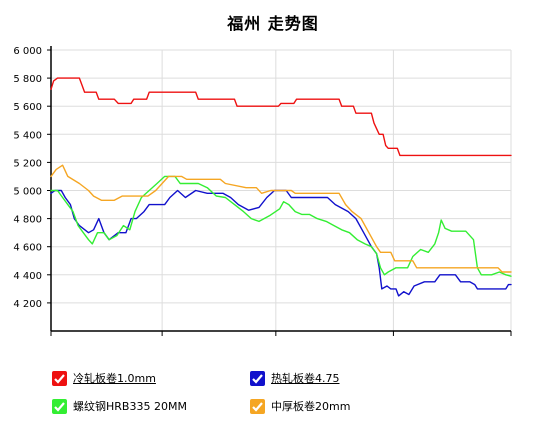  What do you see at coordinates (27, 163) in the screenshot?
I see `y-tick-label: 5 200` at bounding box center [27, 163].